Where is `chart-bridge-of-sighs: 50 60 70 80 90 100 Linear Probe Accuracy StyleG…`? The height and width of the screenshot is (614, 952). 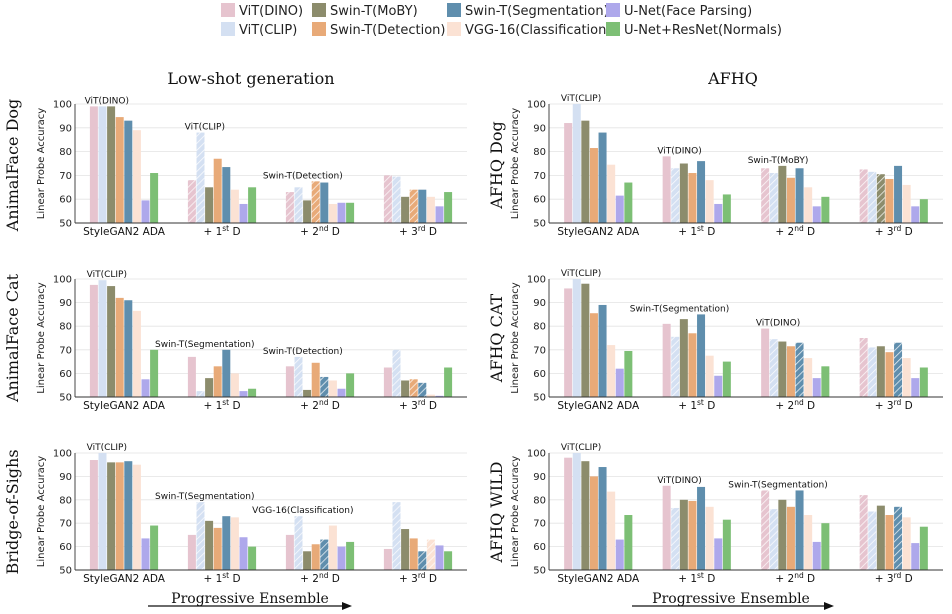 chart-bridge-of-sighs: 50 60 70 80 90 100 Linear Probe Accuracy StyleG… is located at coordinates (251, 514).